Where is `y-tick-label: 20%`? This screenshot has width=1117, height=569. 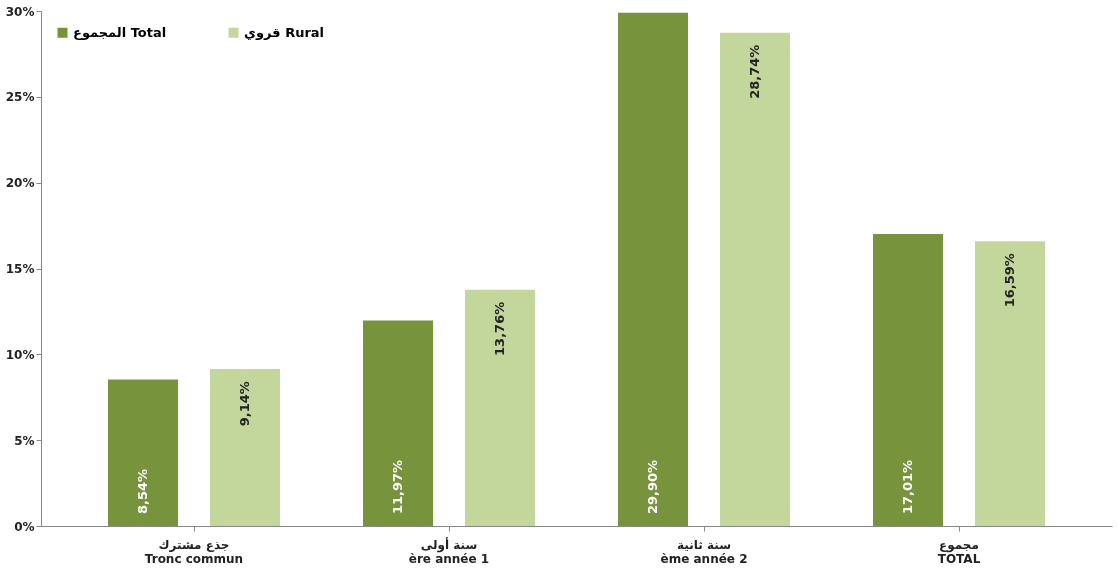
y-tick-label: 20% is located at coordinates (20, 183).